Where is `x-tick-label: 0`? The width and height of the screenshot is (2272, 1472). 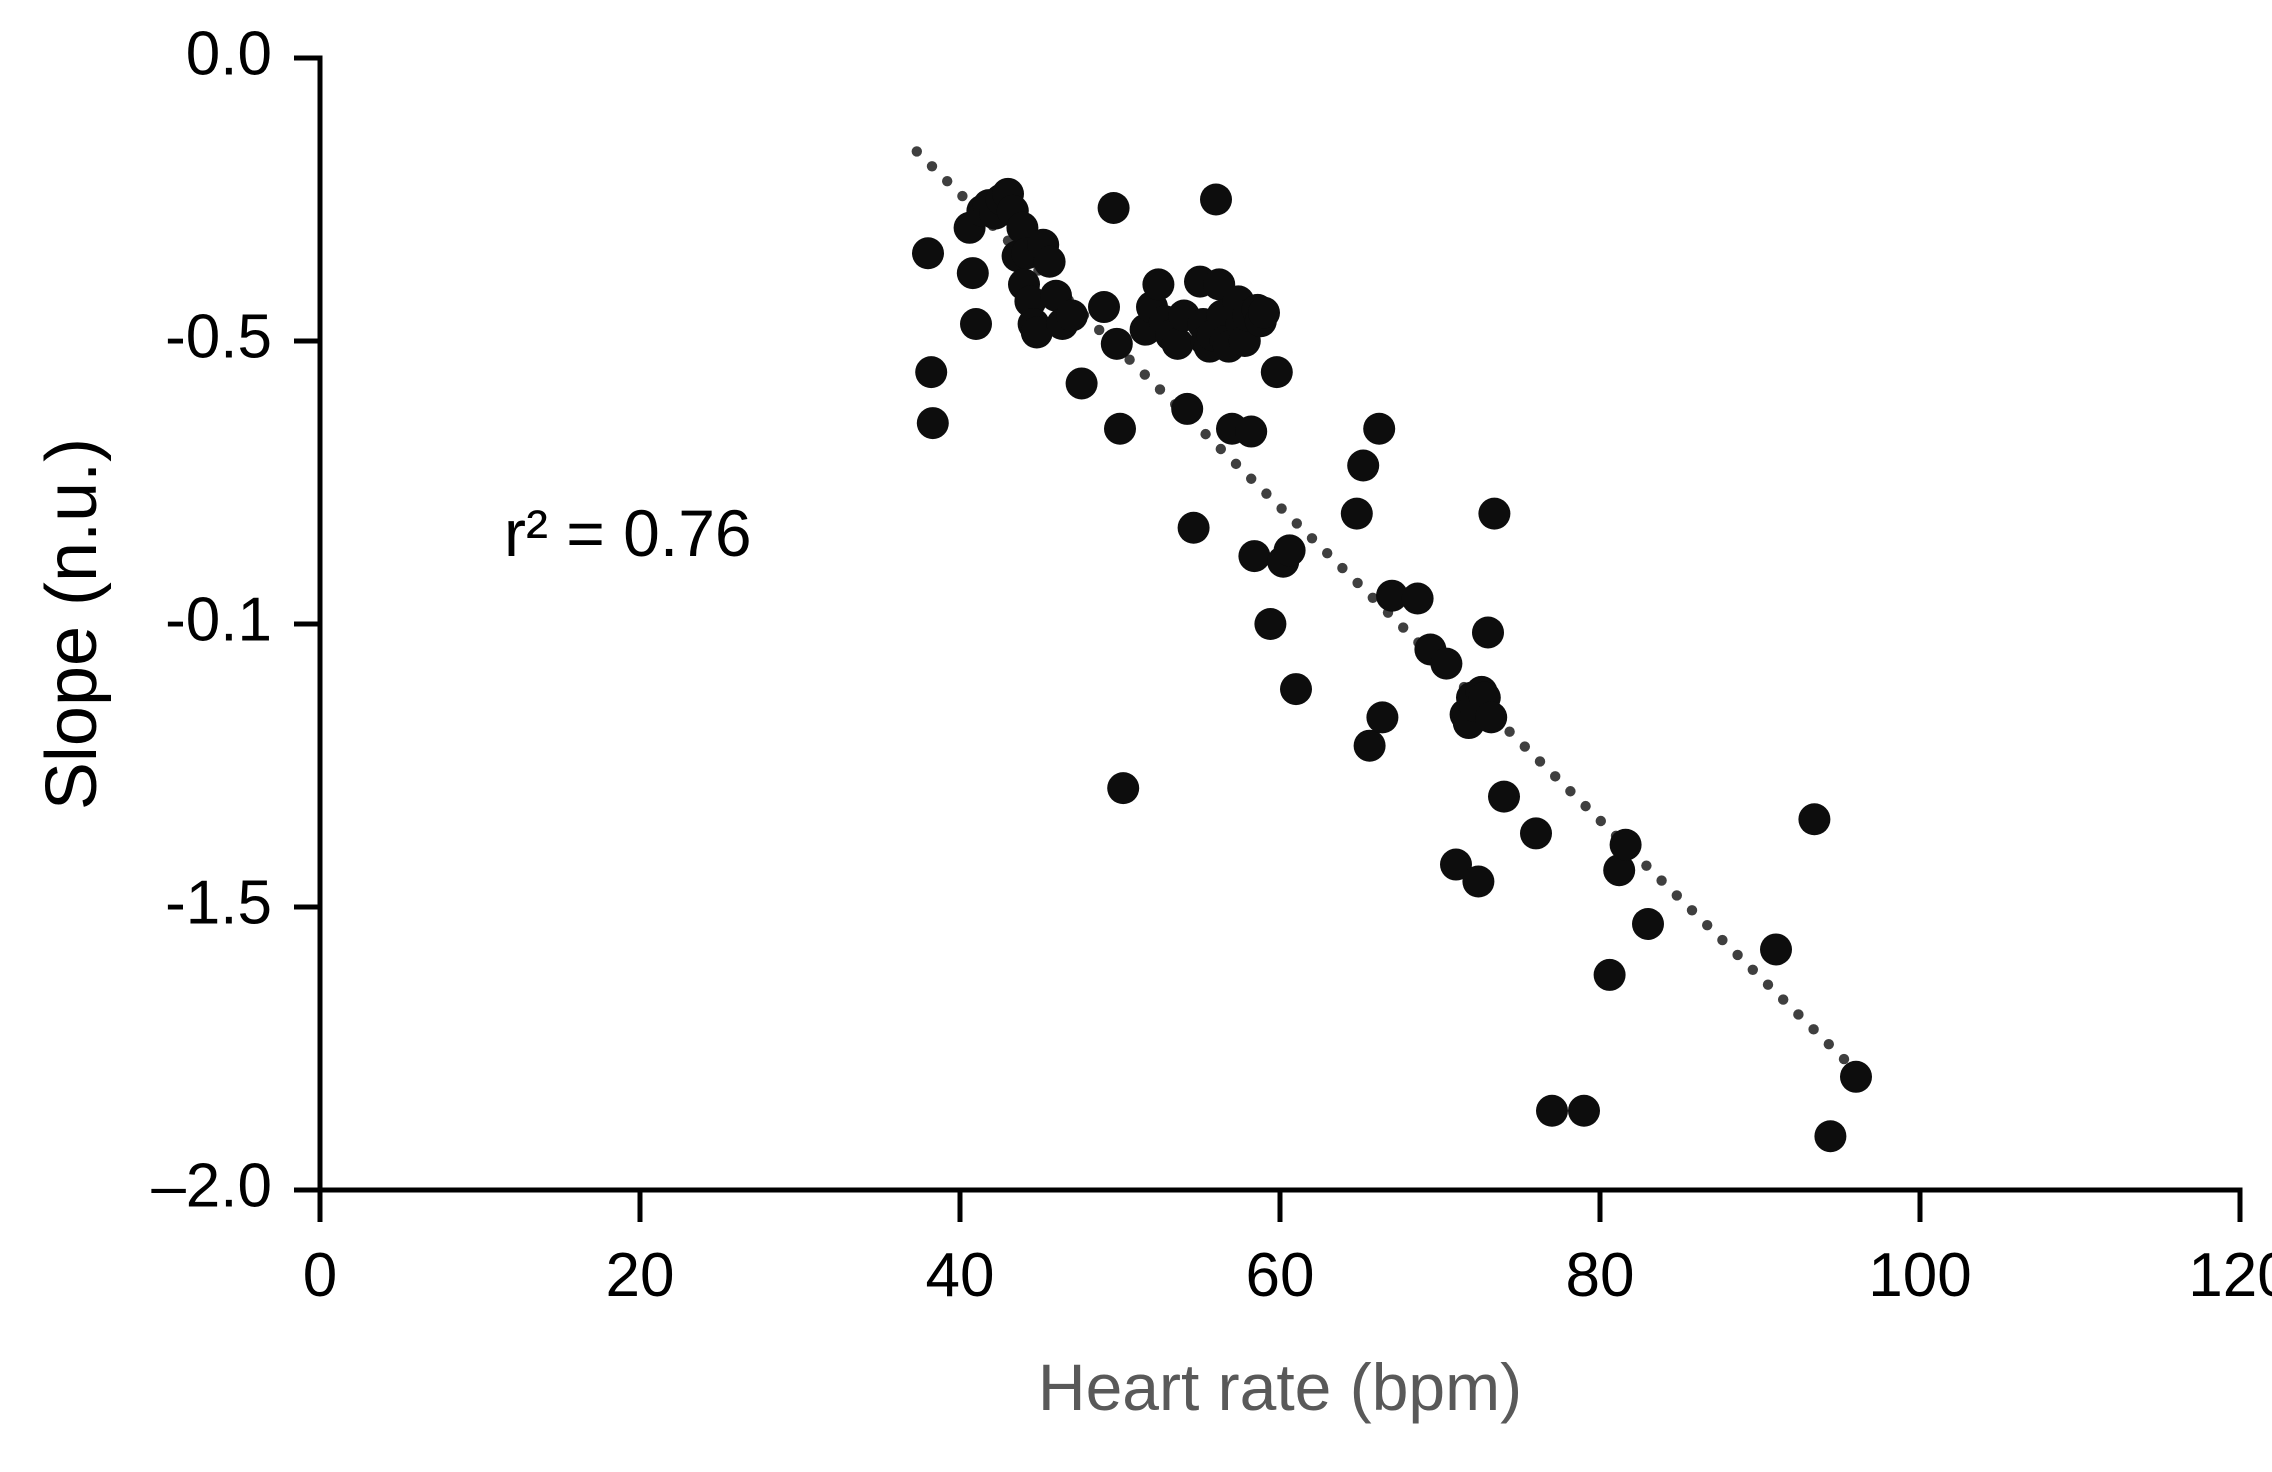 x-tick-label: 0 is located at coordinates (320, 1275).